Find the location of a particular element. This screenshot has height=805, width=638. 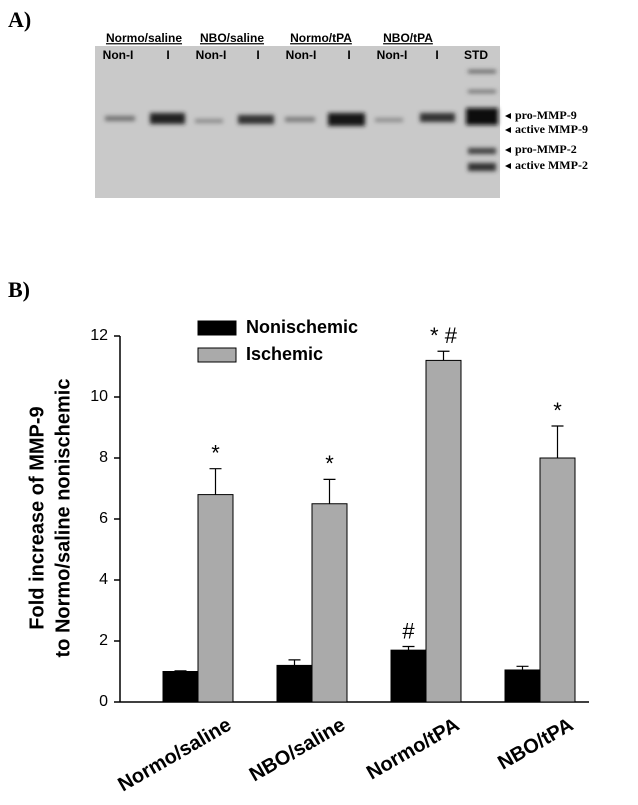

gel-group: NBO/tPA is located at coordinates (408, 38).